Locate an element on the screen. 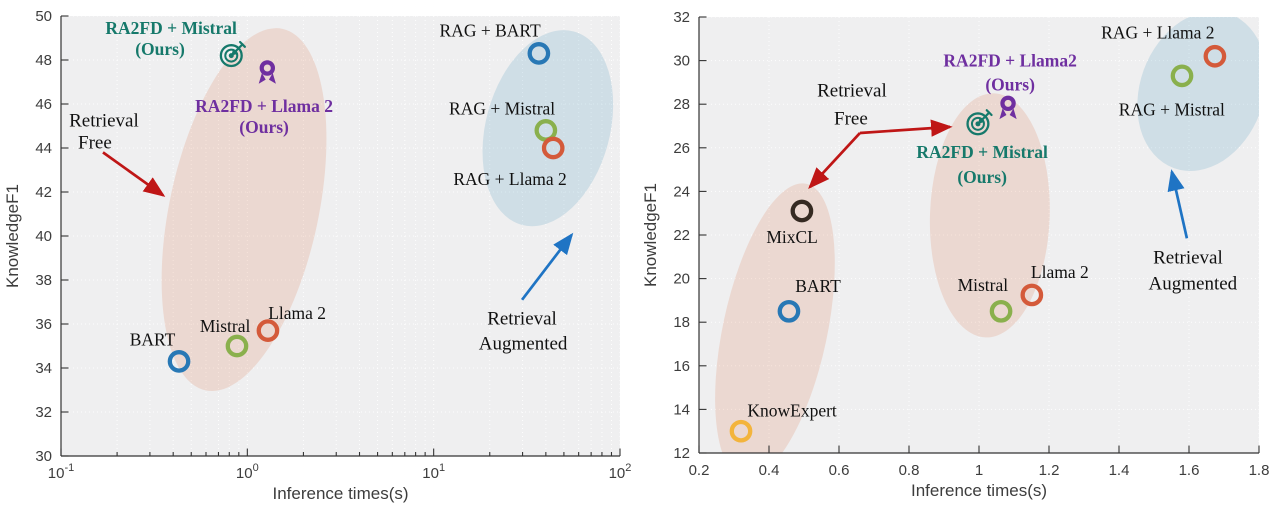 This screenshot has width=1270, height=512. x-tick-label: 10⁰ is located at coordinates (247, 472).